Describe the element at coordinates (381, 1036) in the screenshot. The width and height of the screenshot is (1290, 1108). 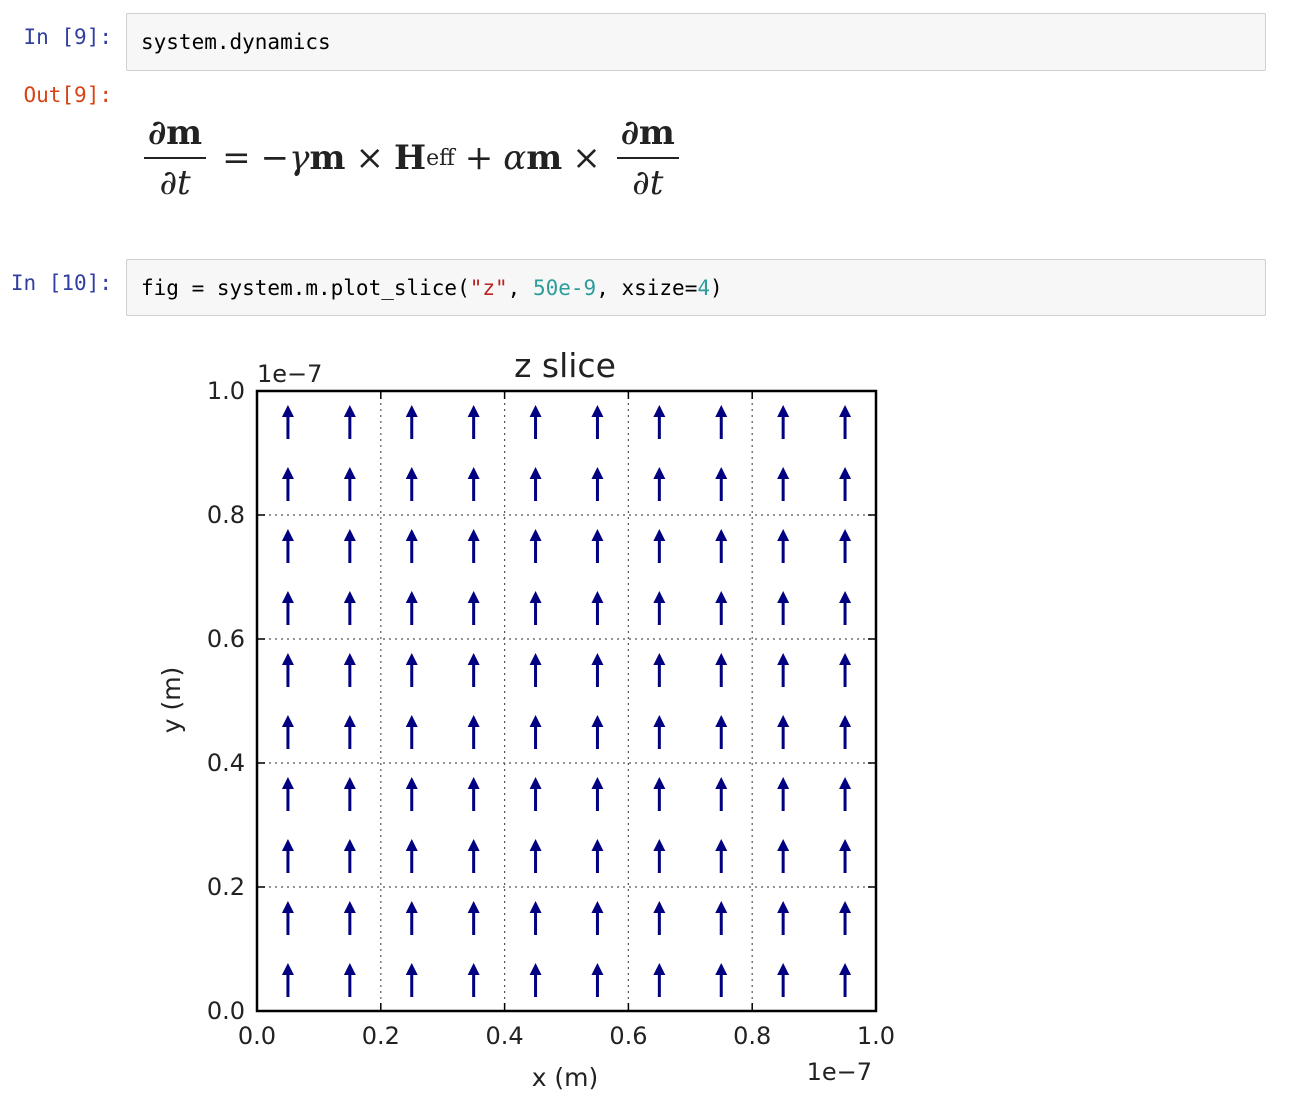
I see `x-tick-label: 0.2` at that location.